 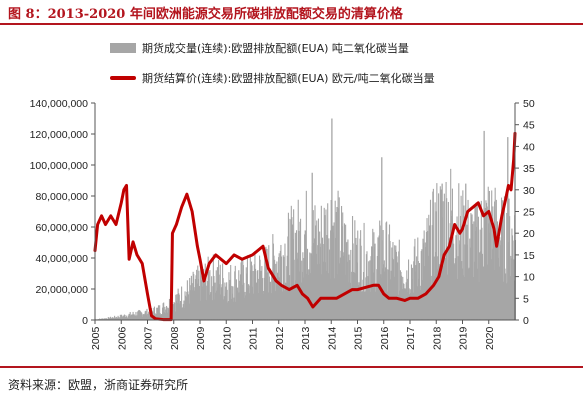 What do you see at coordinates (529, 169) in the screenshot?
I see `right-tick-label: 35` at bounding box center [529, 169].